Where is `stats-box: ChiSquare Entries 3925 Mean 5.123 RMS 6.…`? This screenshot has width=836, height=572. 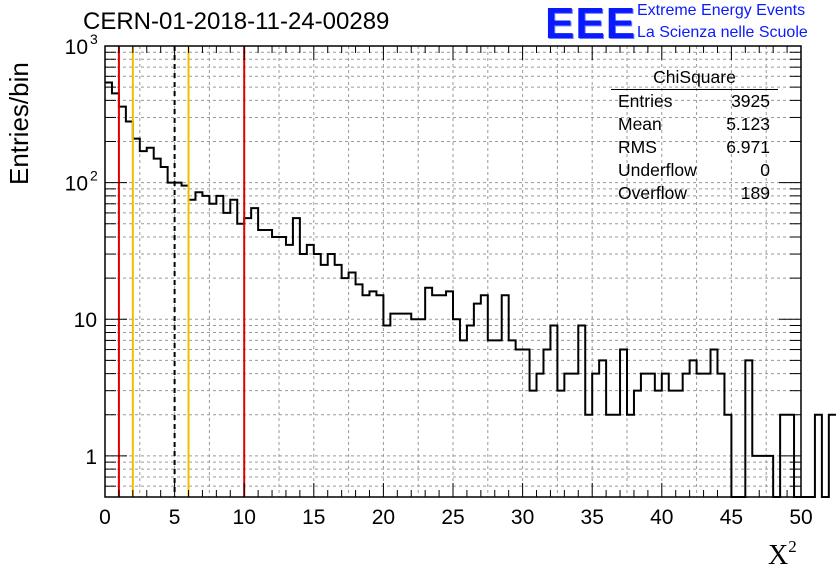 stats-box: ChiSquare Entries 3925 Mean 5.123 RMS 6.… is located at coordinates (694, 135).